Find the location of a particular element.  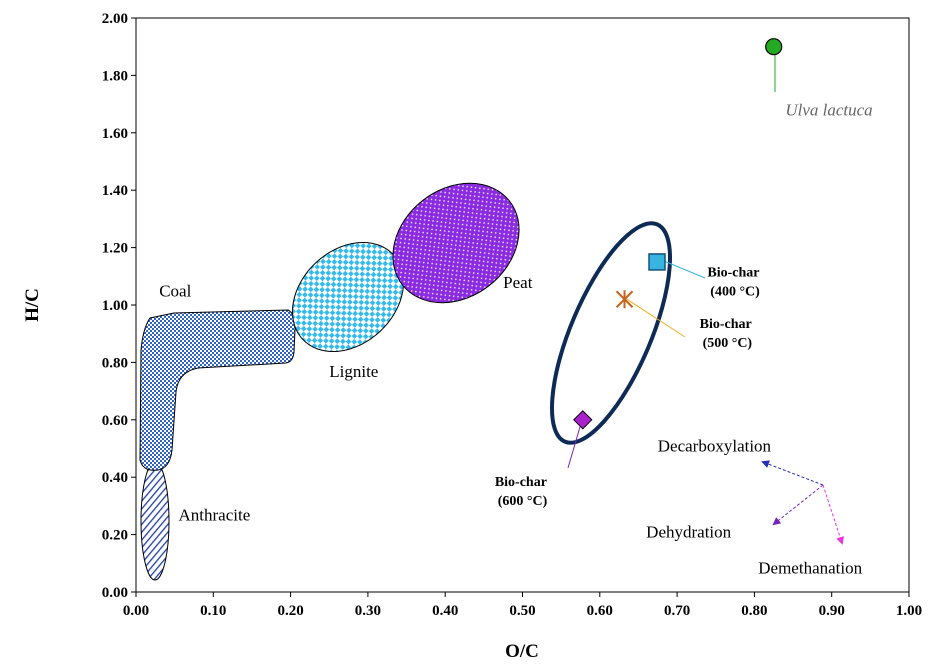

x-tick-label: 0.10 is located at coordinates (213, 611).